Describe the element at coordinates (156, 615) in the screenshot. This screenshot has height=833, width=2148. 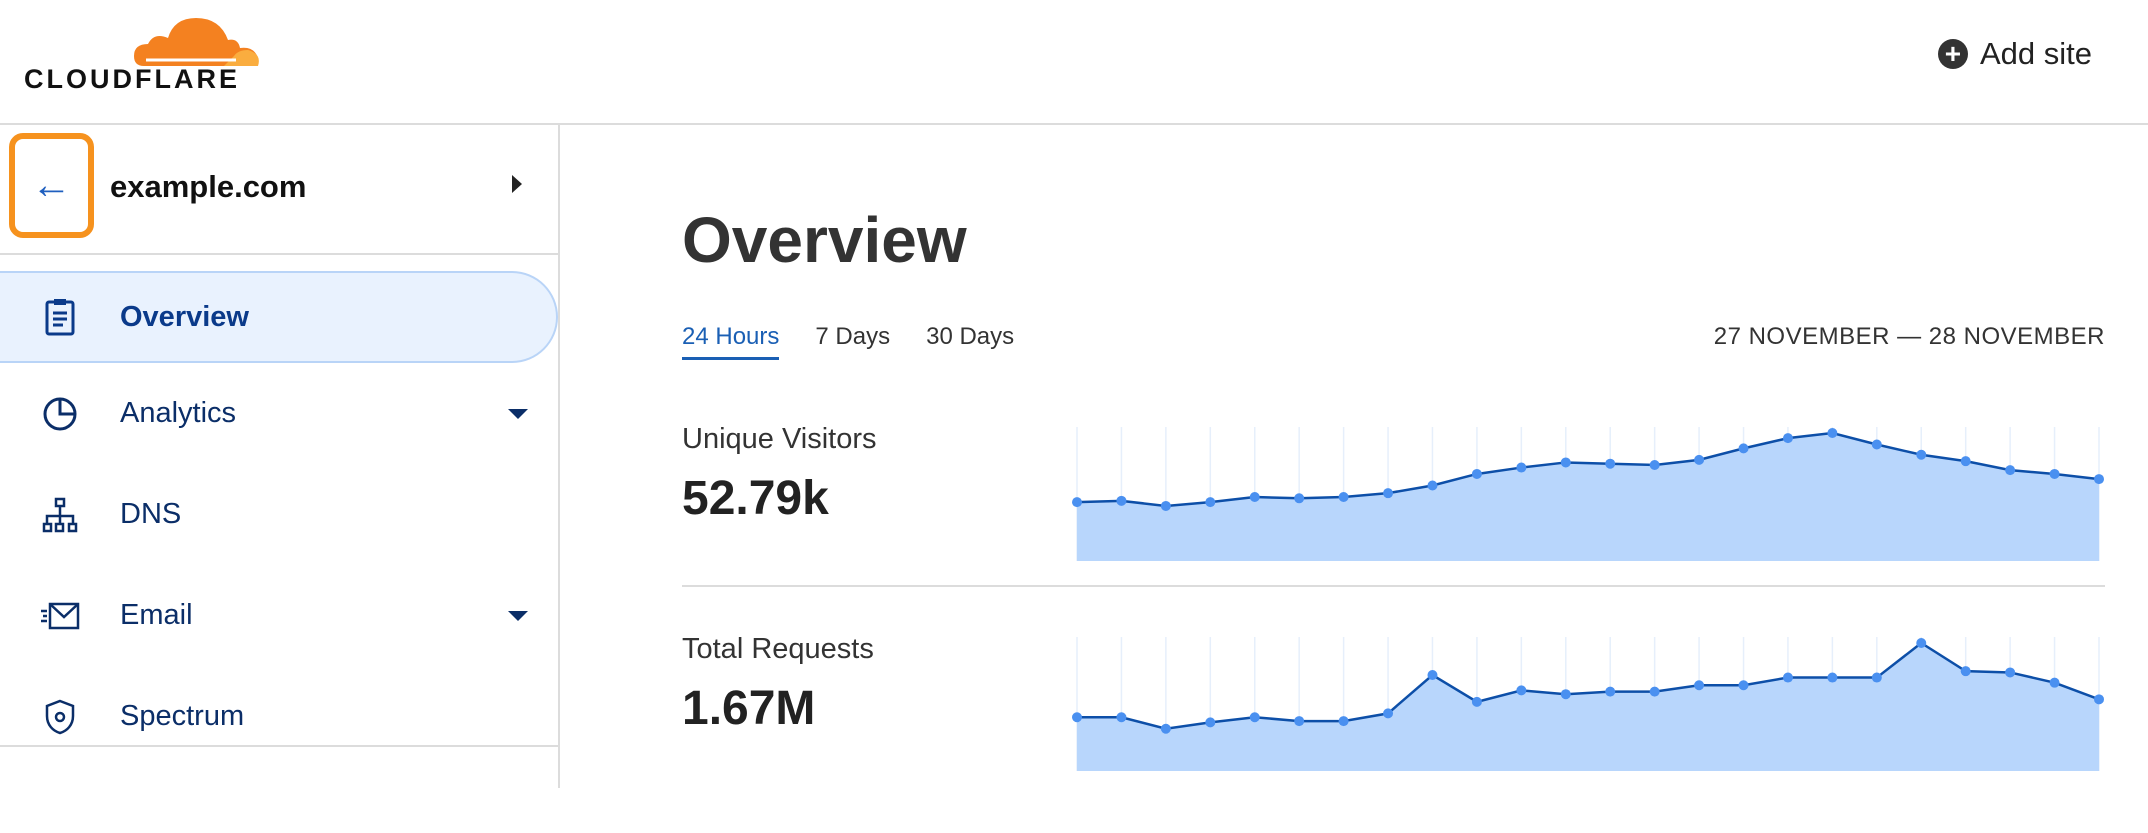
I see `sidebar-item-label: Email` at that location.